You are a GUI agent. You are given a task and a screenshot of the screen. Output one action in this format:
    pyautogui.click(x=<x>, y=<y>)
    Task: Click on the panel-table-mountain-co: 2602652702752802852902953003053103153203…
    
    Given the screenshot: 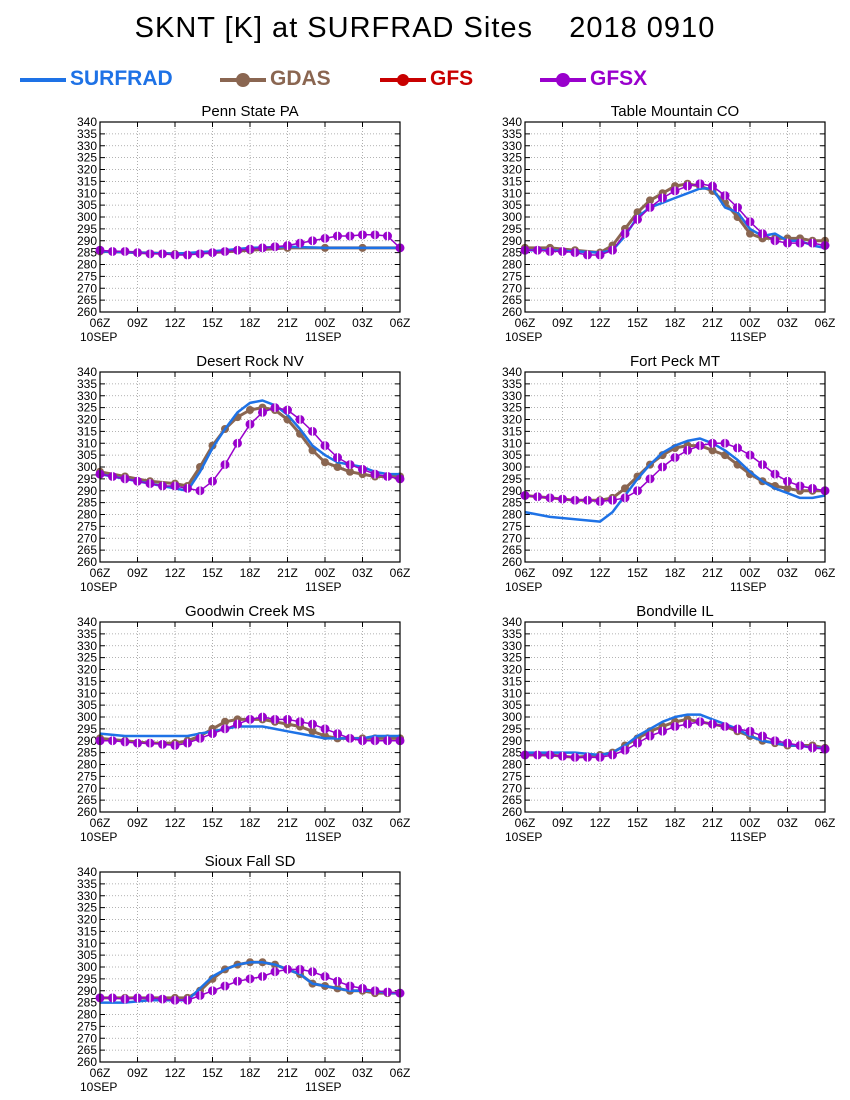 What is the action you would take?
    pyautogui.click(x=668, y=223)
    